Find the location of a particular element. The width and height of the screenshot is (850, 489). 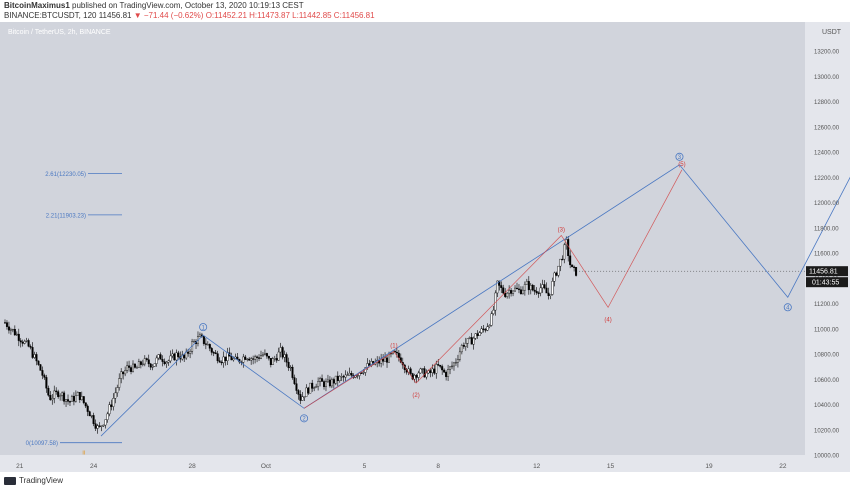

red-wave-label: (3) is located at coordinates (561, 230).